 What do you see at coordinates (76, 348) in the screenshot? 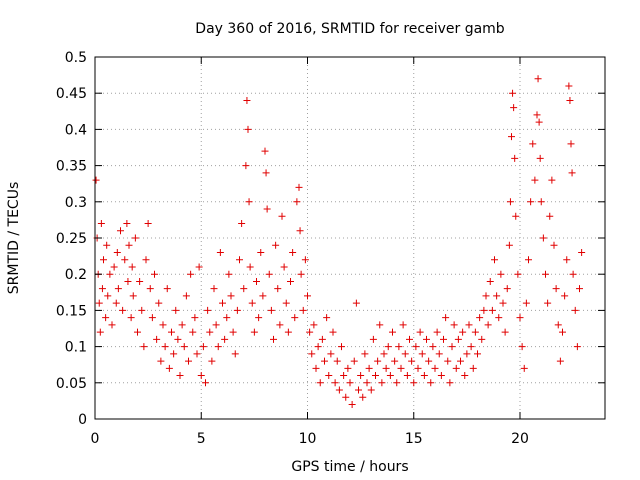
I see `y-tick-label: 0.1` at bounding box center [76, 348].